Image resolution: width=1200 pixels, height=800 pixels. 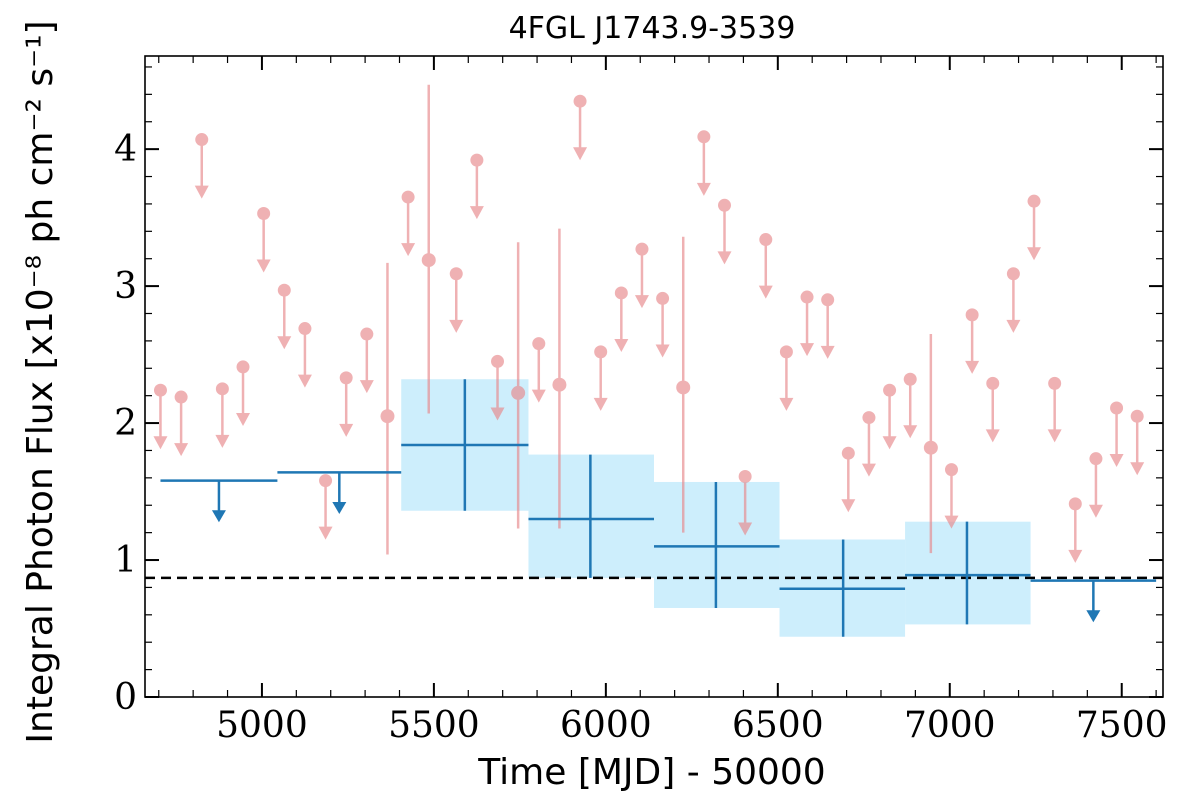 I want to click on y-tick-label: 1, so click(x=125, y=560).